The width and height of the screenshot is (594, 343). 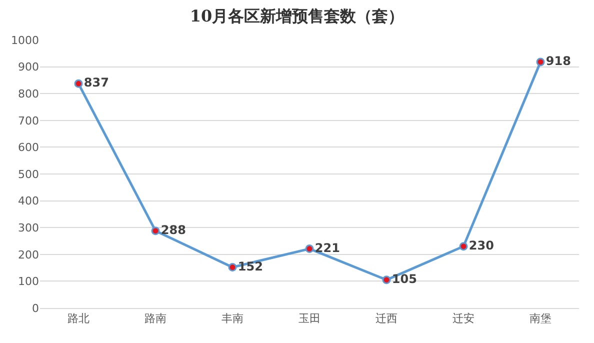 I want to click on y-tick-label: 300, so click(x=28, y=227).